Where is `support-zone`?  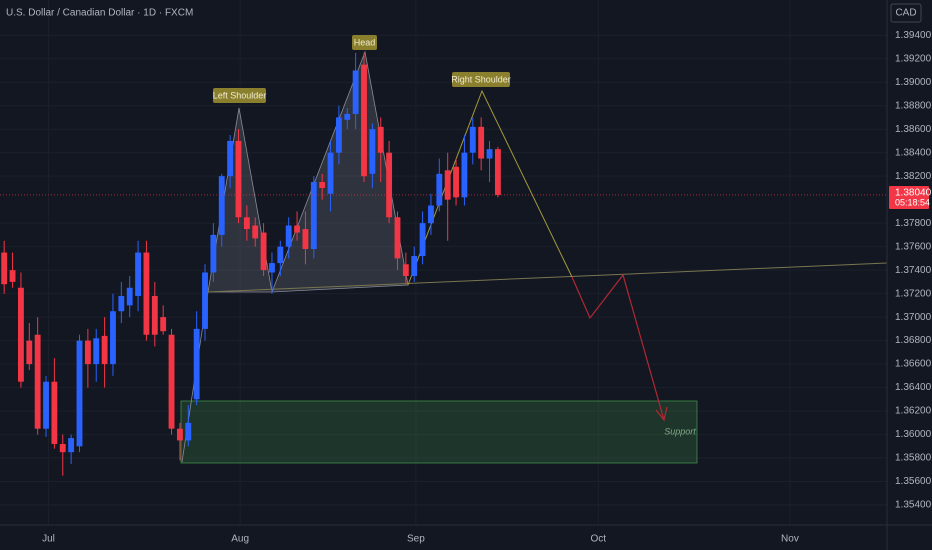 support-zone is located at coordinates (439, 432).